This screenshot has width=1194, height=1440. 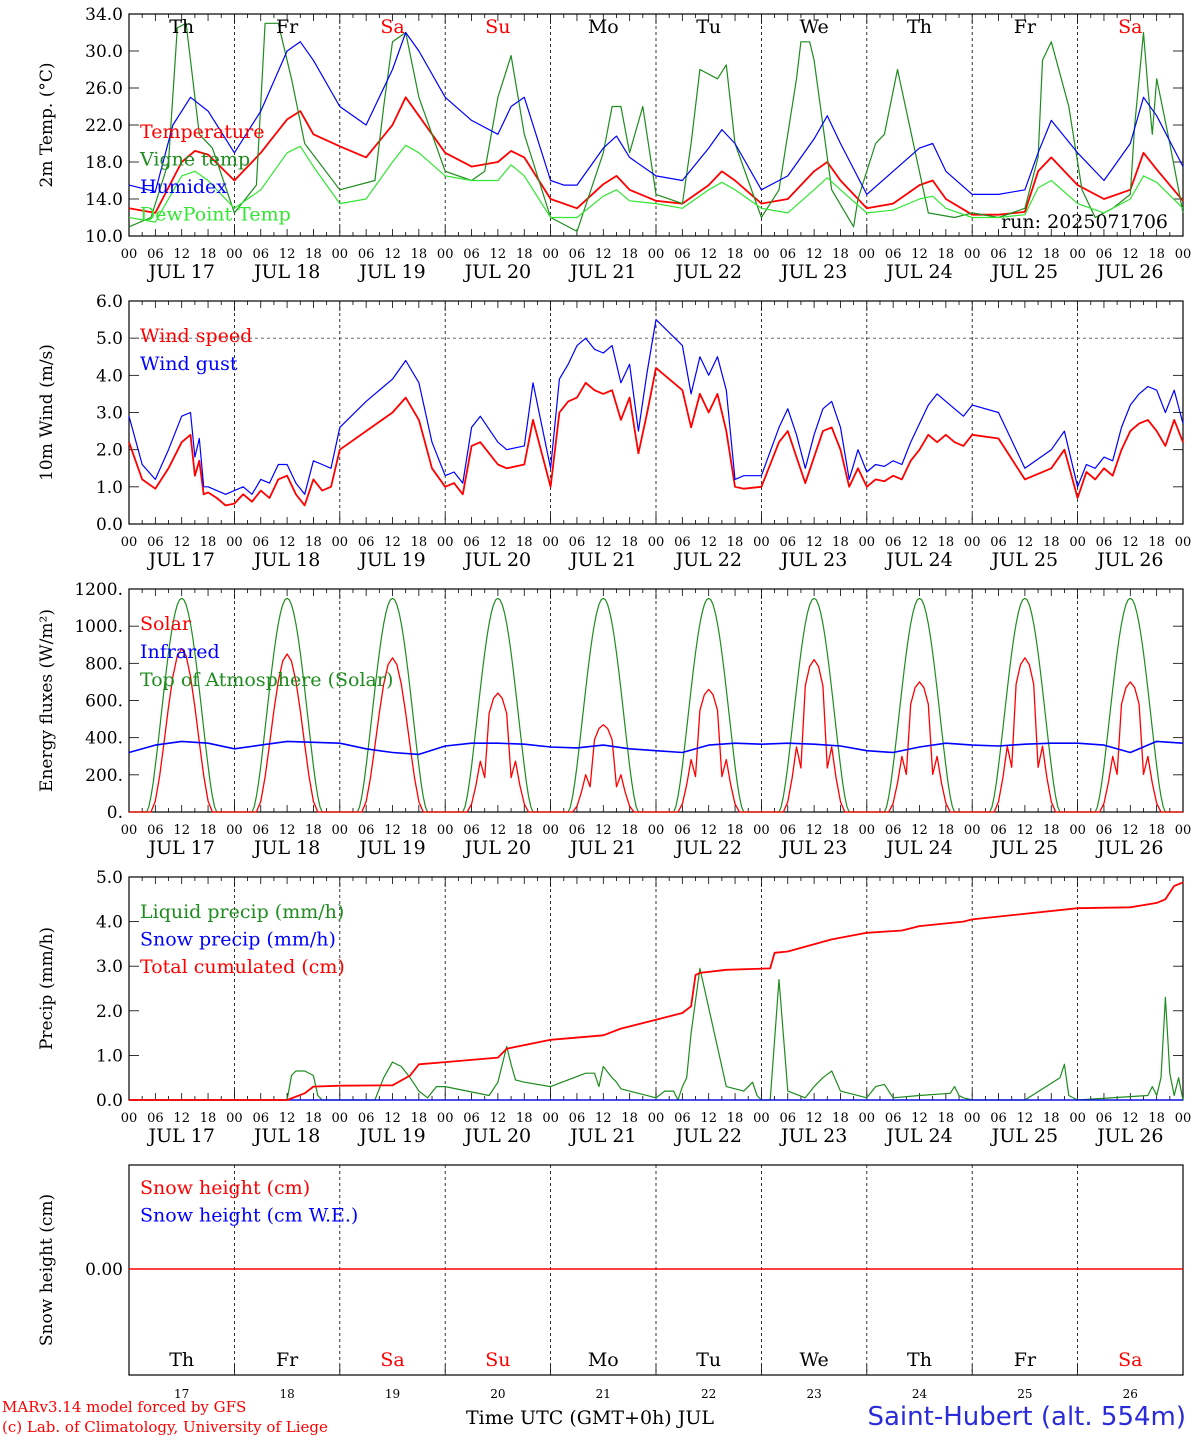 I want to click on day-number-label: 17, so click(x=181, y=1394).